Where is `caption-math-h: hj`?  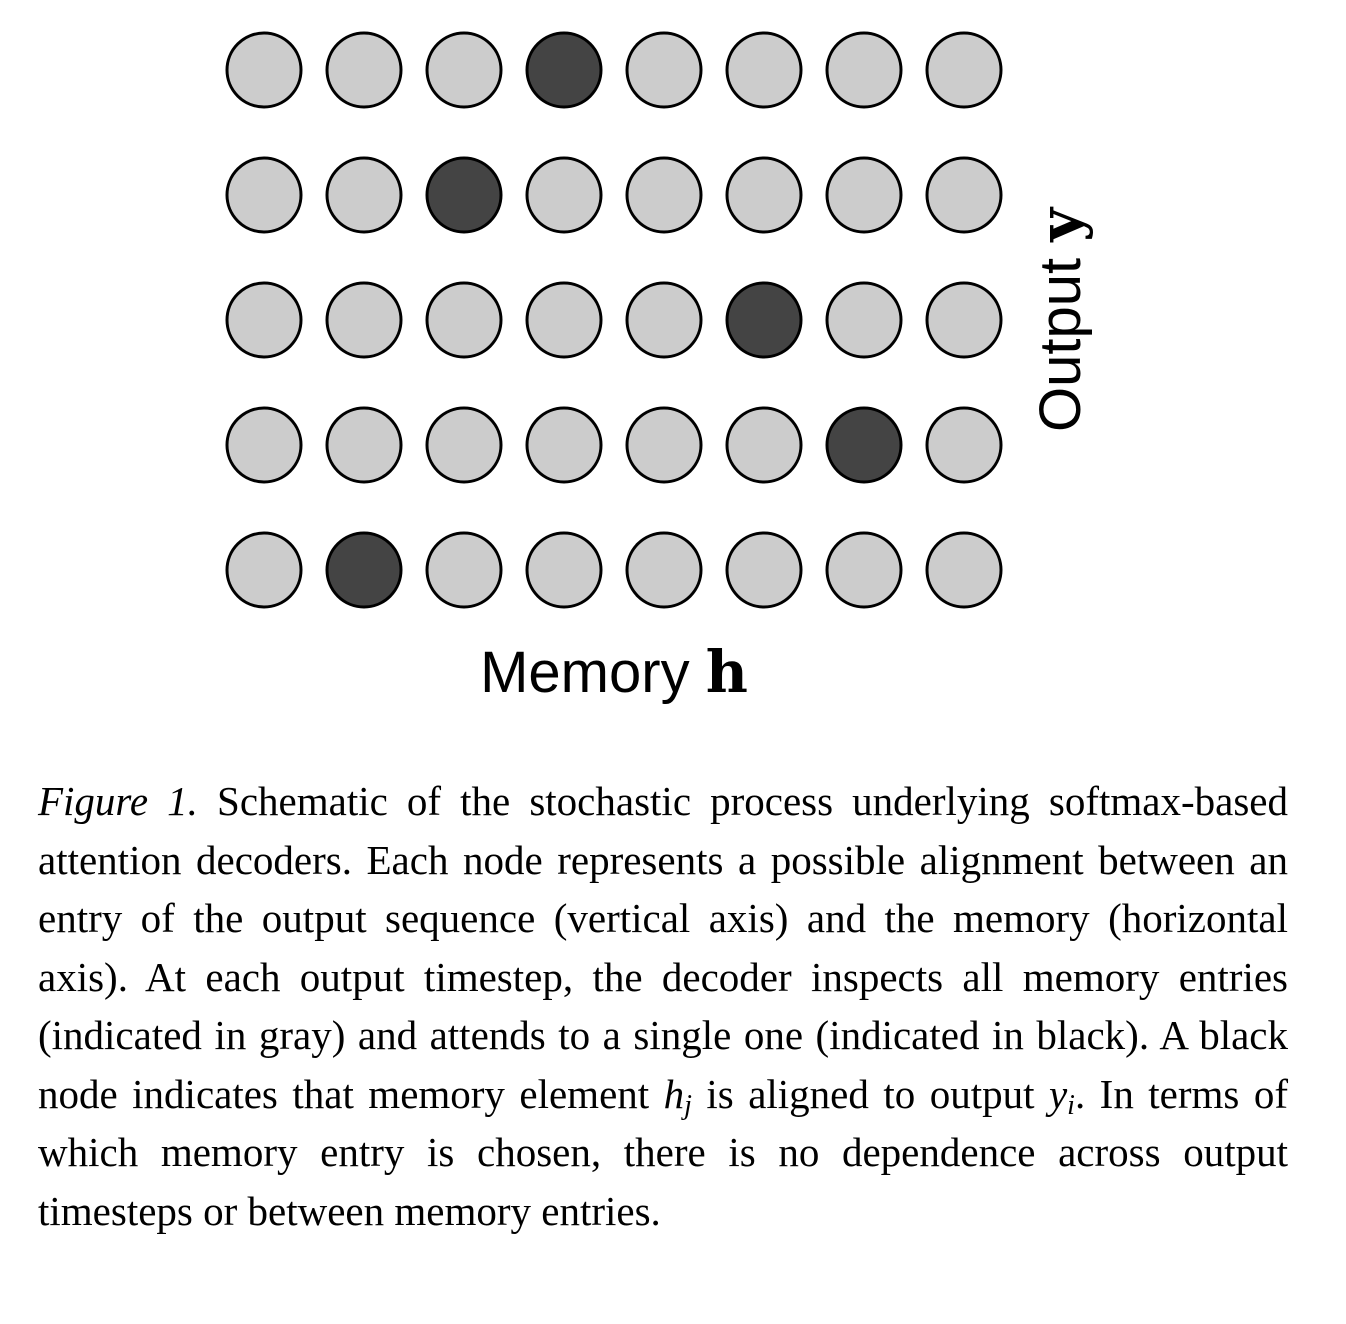
caption-math-h: hj is located at coordinates (677, 1095).